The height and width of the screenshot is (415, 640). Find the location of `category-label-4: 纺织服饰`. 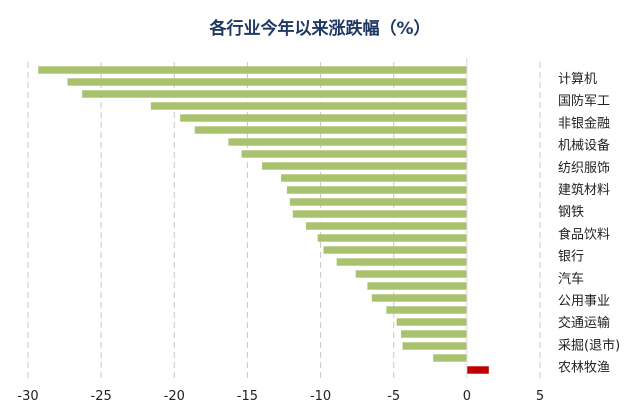

category-label-4: 纺织服饰 is located at coordinates (584, 168).